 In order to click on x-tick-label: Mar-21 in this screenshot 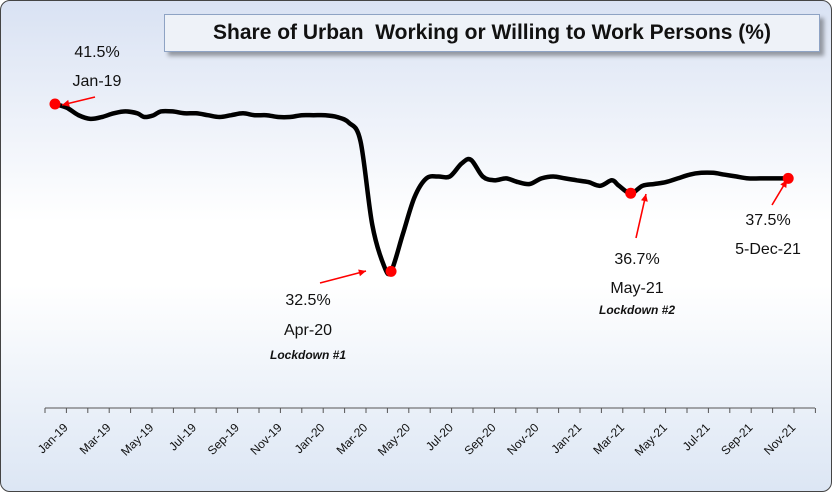, I will do `click(608, 438)`.